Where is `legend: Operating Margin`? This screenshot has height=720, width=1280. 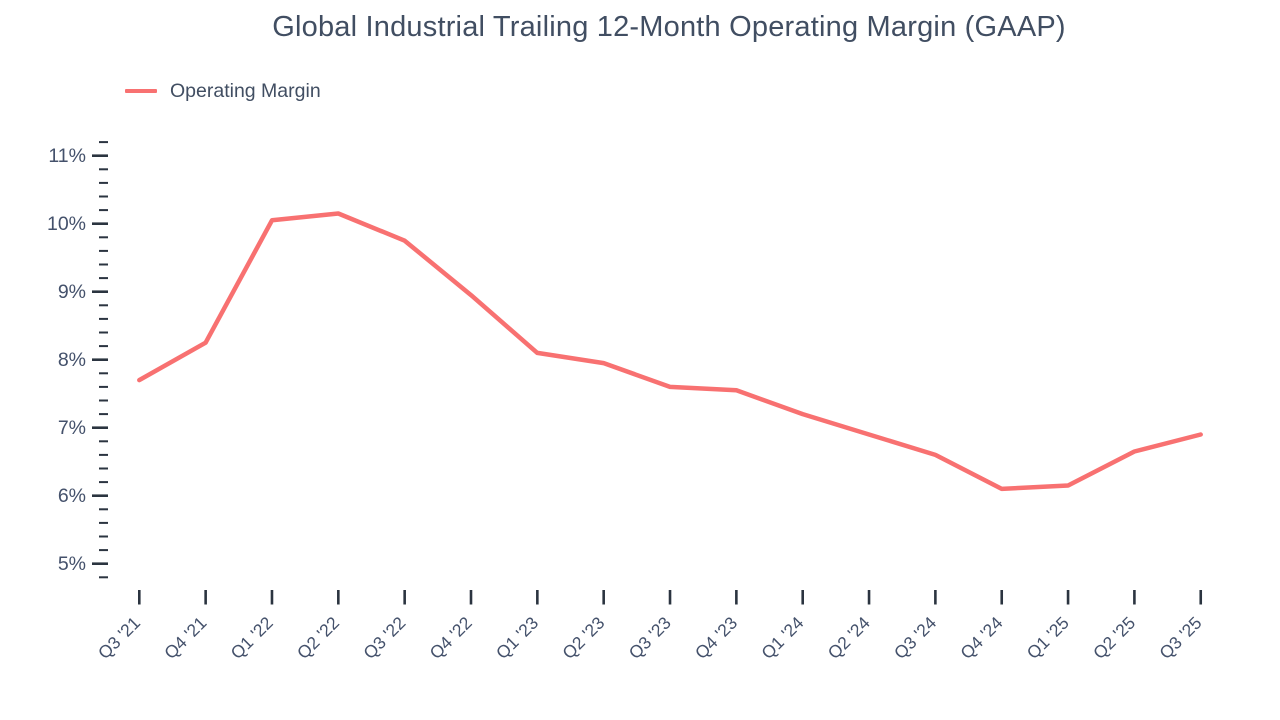
legend: Operating Margin is located at coordinates (223, 91).